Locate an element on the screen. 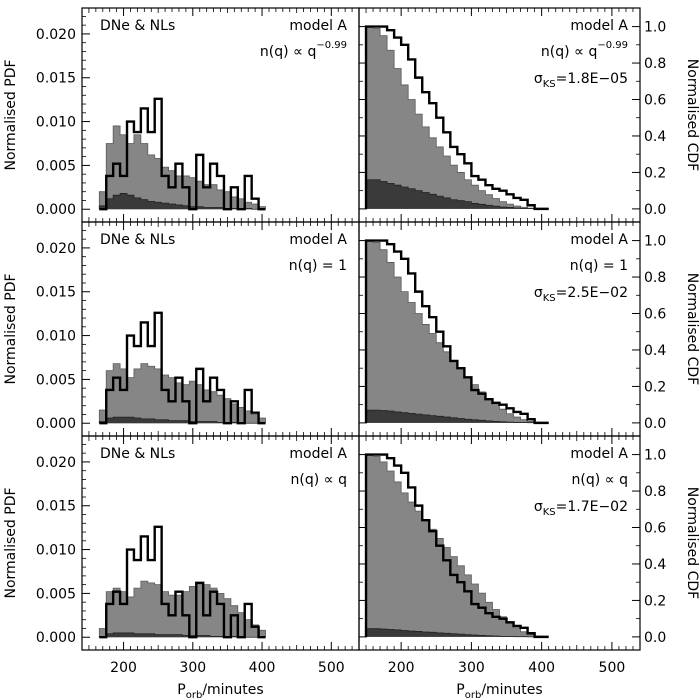  ks-label: σKS=1.7E−02 is located at coordinates (581, 508).